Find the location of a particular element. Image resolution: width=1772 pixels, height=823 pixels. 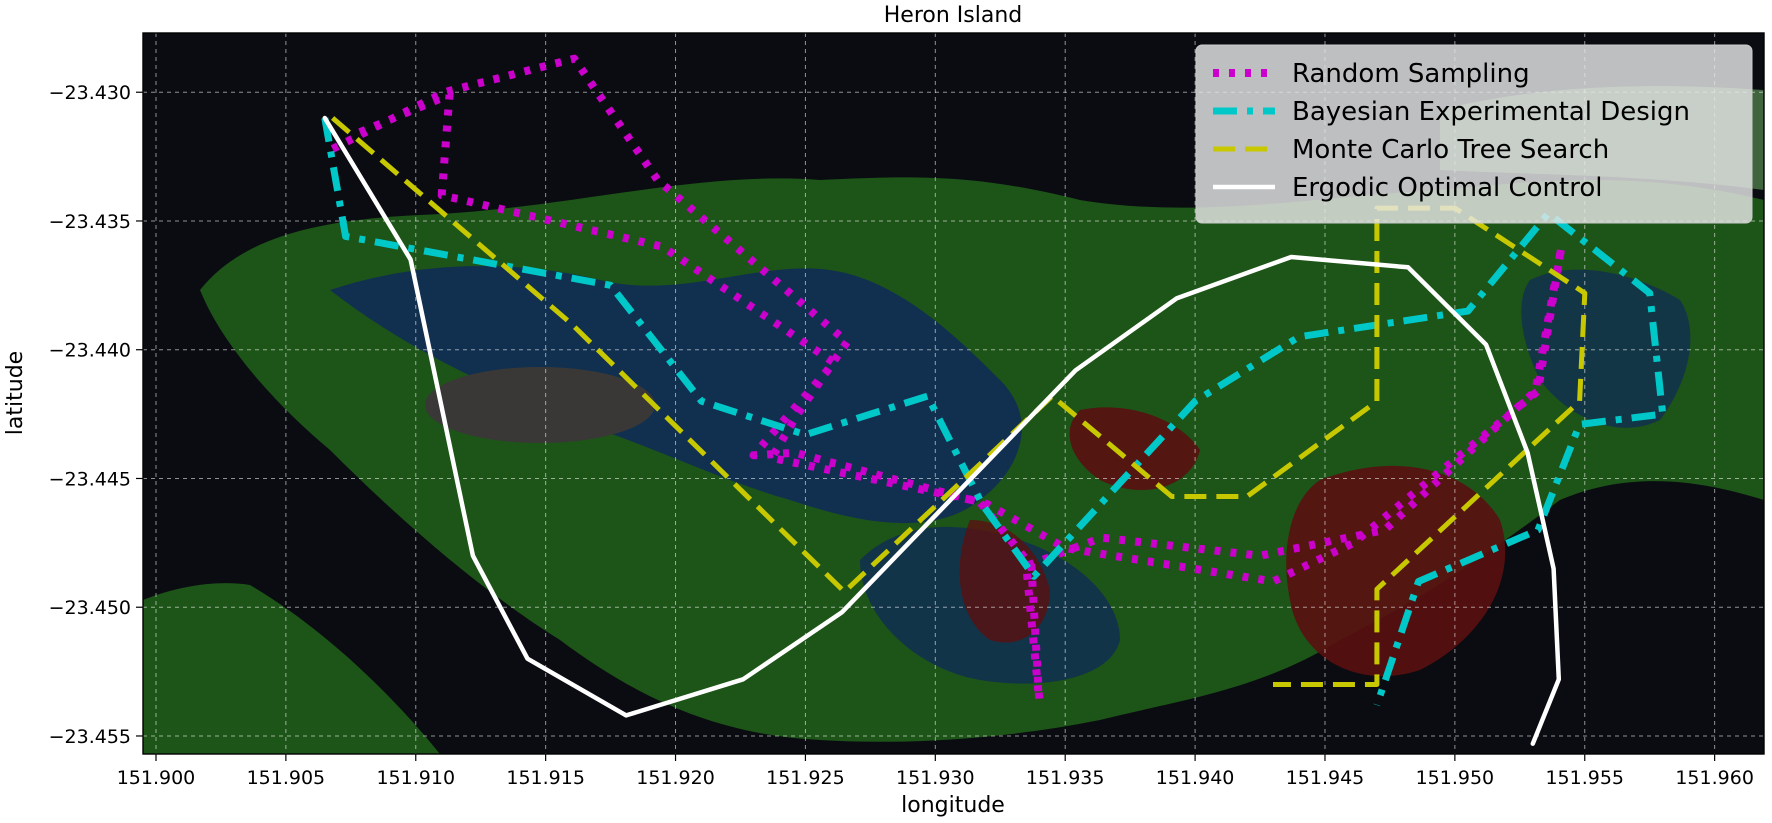

x-tick-label: 151.905 is located at coordinates (286, 778).